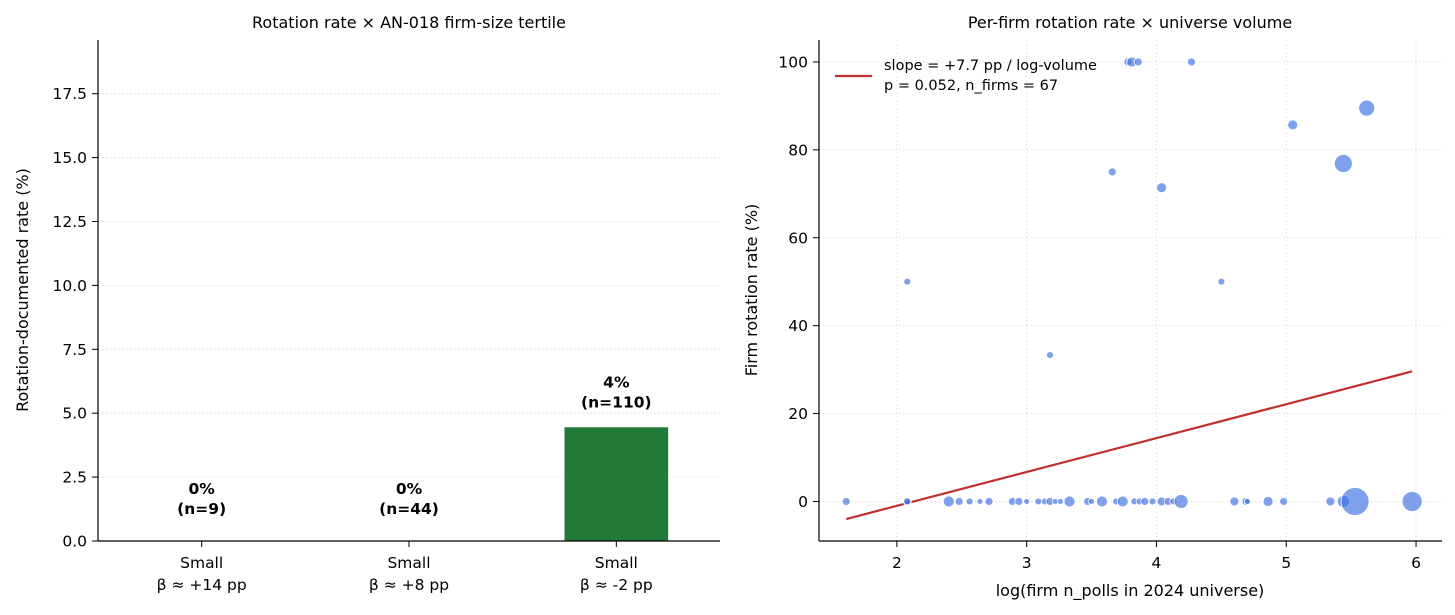 The height and width of the screenshot is (615, 1455). I want to click on bar-value-label: 4%, so click(616, 382).